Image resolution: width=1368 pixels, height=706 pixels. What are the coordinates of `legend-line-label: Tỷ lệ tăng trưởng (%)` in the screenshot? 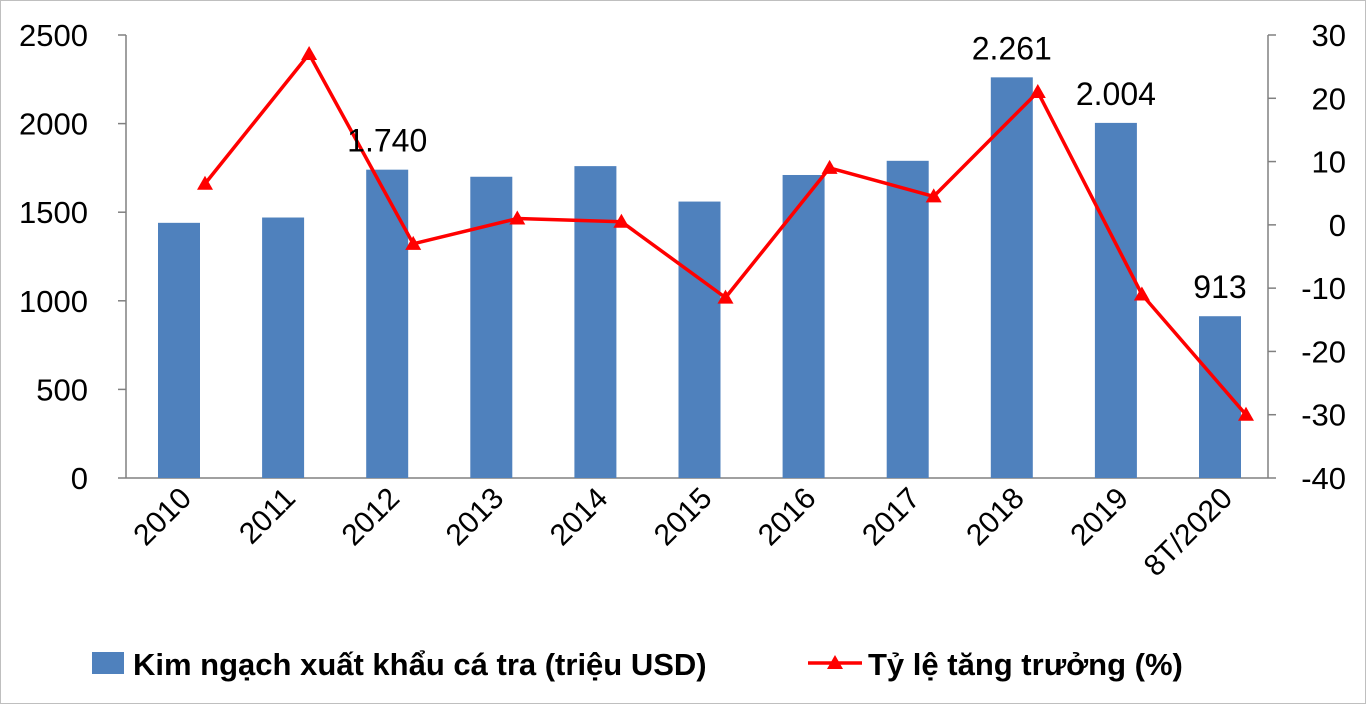 It's located at (1025, 664).